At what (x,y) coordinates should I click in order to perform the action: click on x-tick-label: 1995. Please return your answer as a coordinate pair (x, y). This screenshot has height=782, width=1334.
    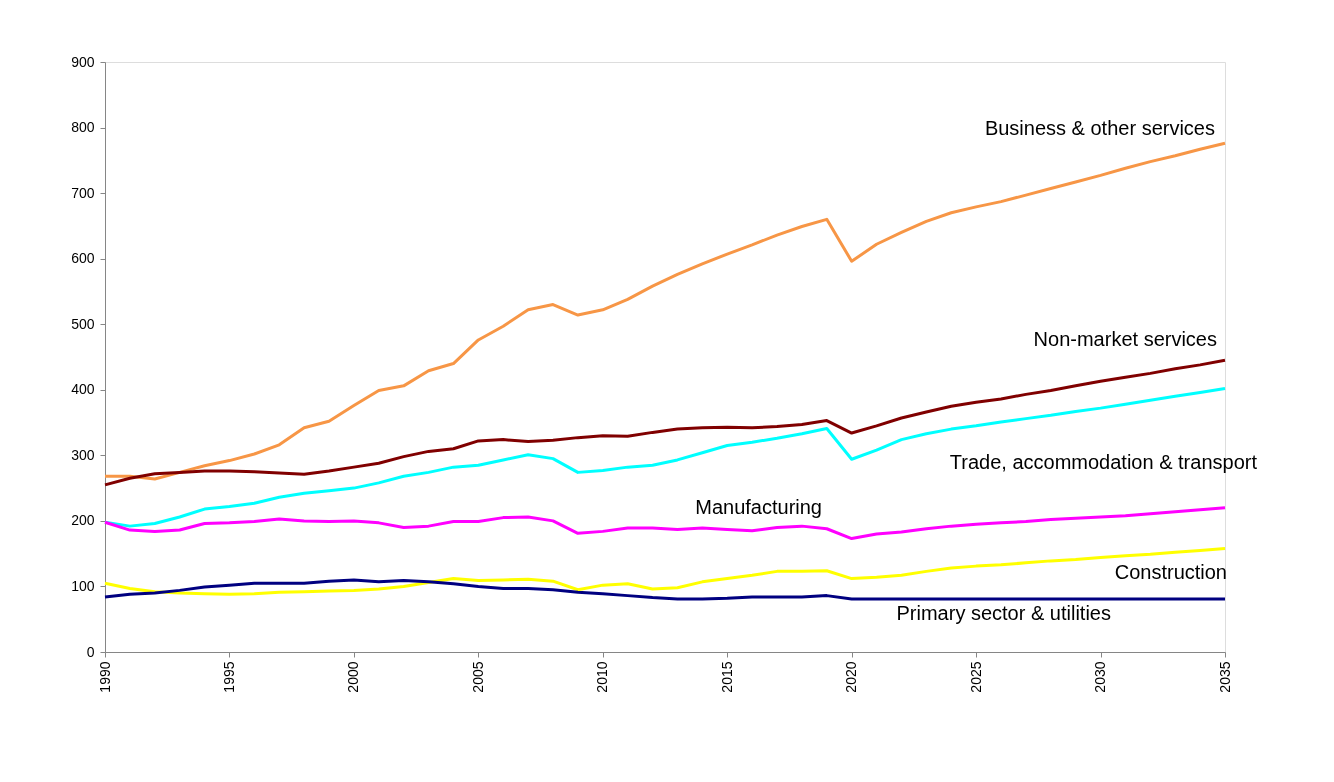
    Looking at the image, I should click on (228, 677).